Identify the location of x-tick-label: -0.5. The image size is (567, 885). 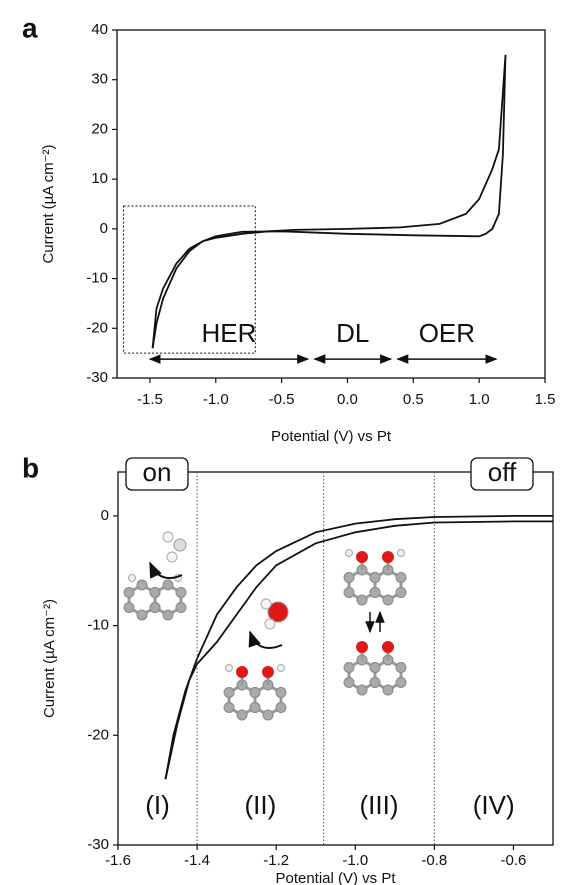
(282, 399).